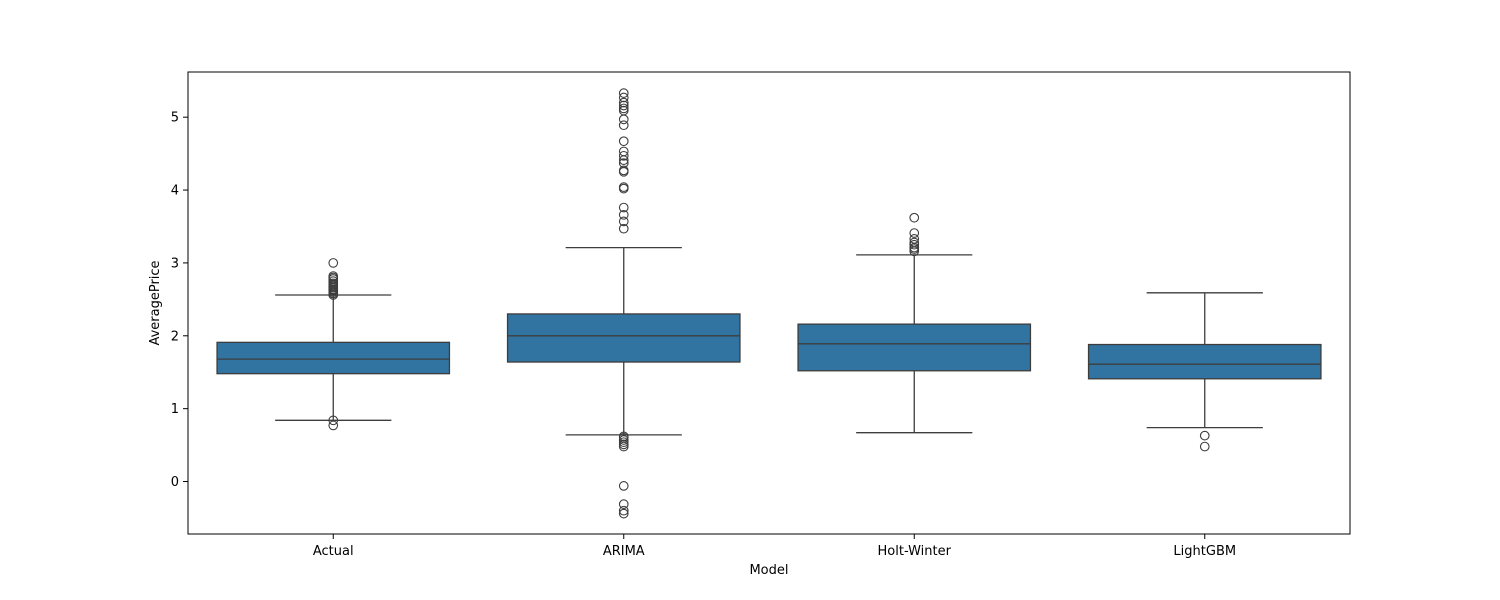  Describe the element at coordinates (175, 191) in the screenshot. I see `y-tick-label: 4` at that location.